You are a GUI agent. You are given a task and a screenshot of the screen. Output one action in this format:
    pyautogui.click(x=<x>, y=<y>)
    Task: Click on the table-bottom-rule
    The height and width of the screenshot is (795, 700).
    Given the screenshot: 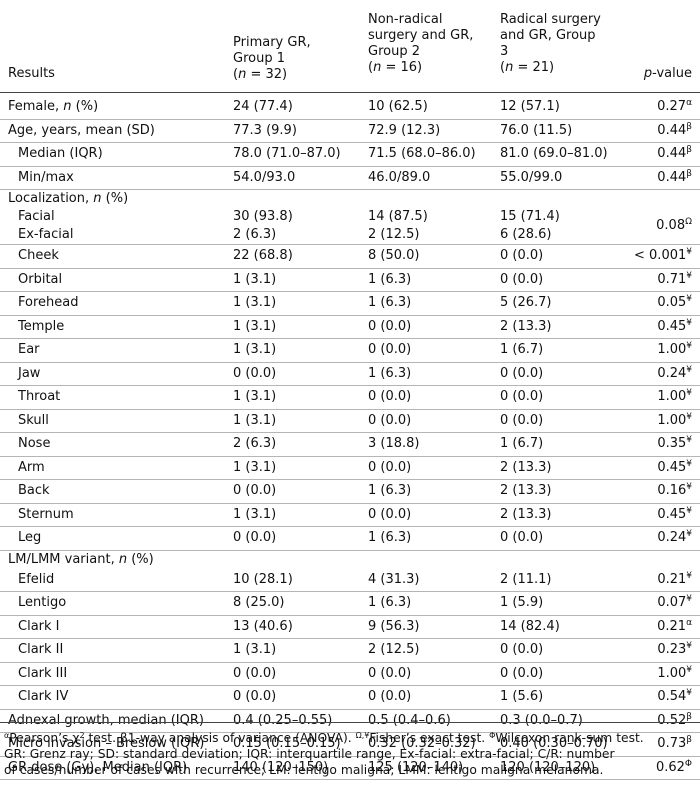 What is the action you would take?
    pyautogui.click(x=350, y=722)
    